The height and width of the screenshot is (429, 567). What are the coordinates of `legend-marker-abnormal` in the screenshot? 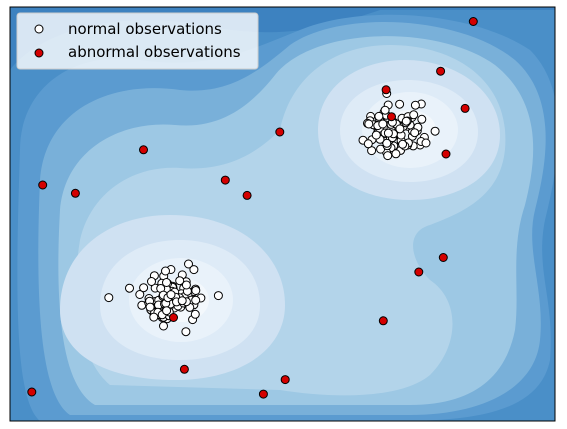 It's located at (39, 53).